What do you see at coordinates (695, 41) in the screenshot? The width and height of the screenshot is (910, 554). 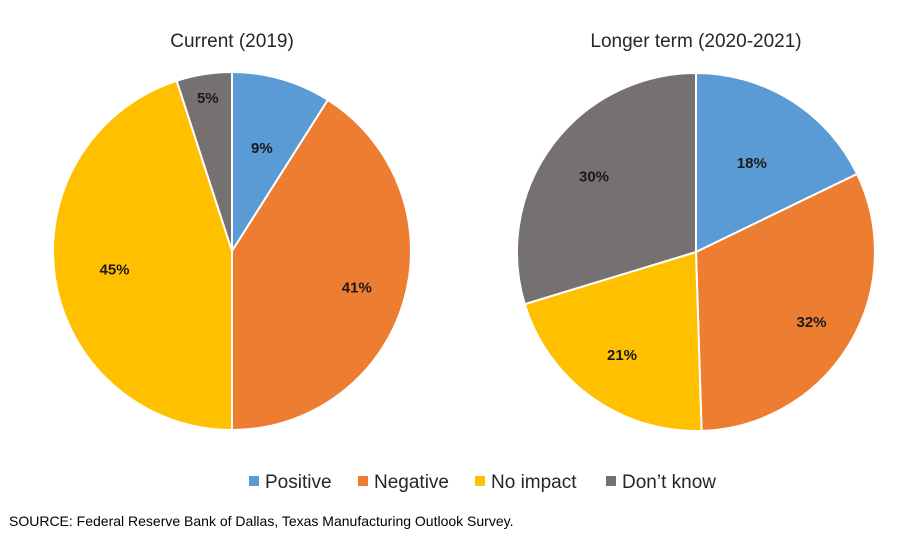 I see `chart-title-longer-term: Longer term (2020-2021)` at bounding box center [695, 41].